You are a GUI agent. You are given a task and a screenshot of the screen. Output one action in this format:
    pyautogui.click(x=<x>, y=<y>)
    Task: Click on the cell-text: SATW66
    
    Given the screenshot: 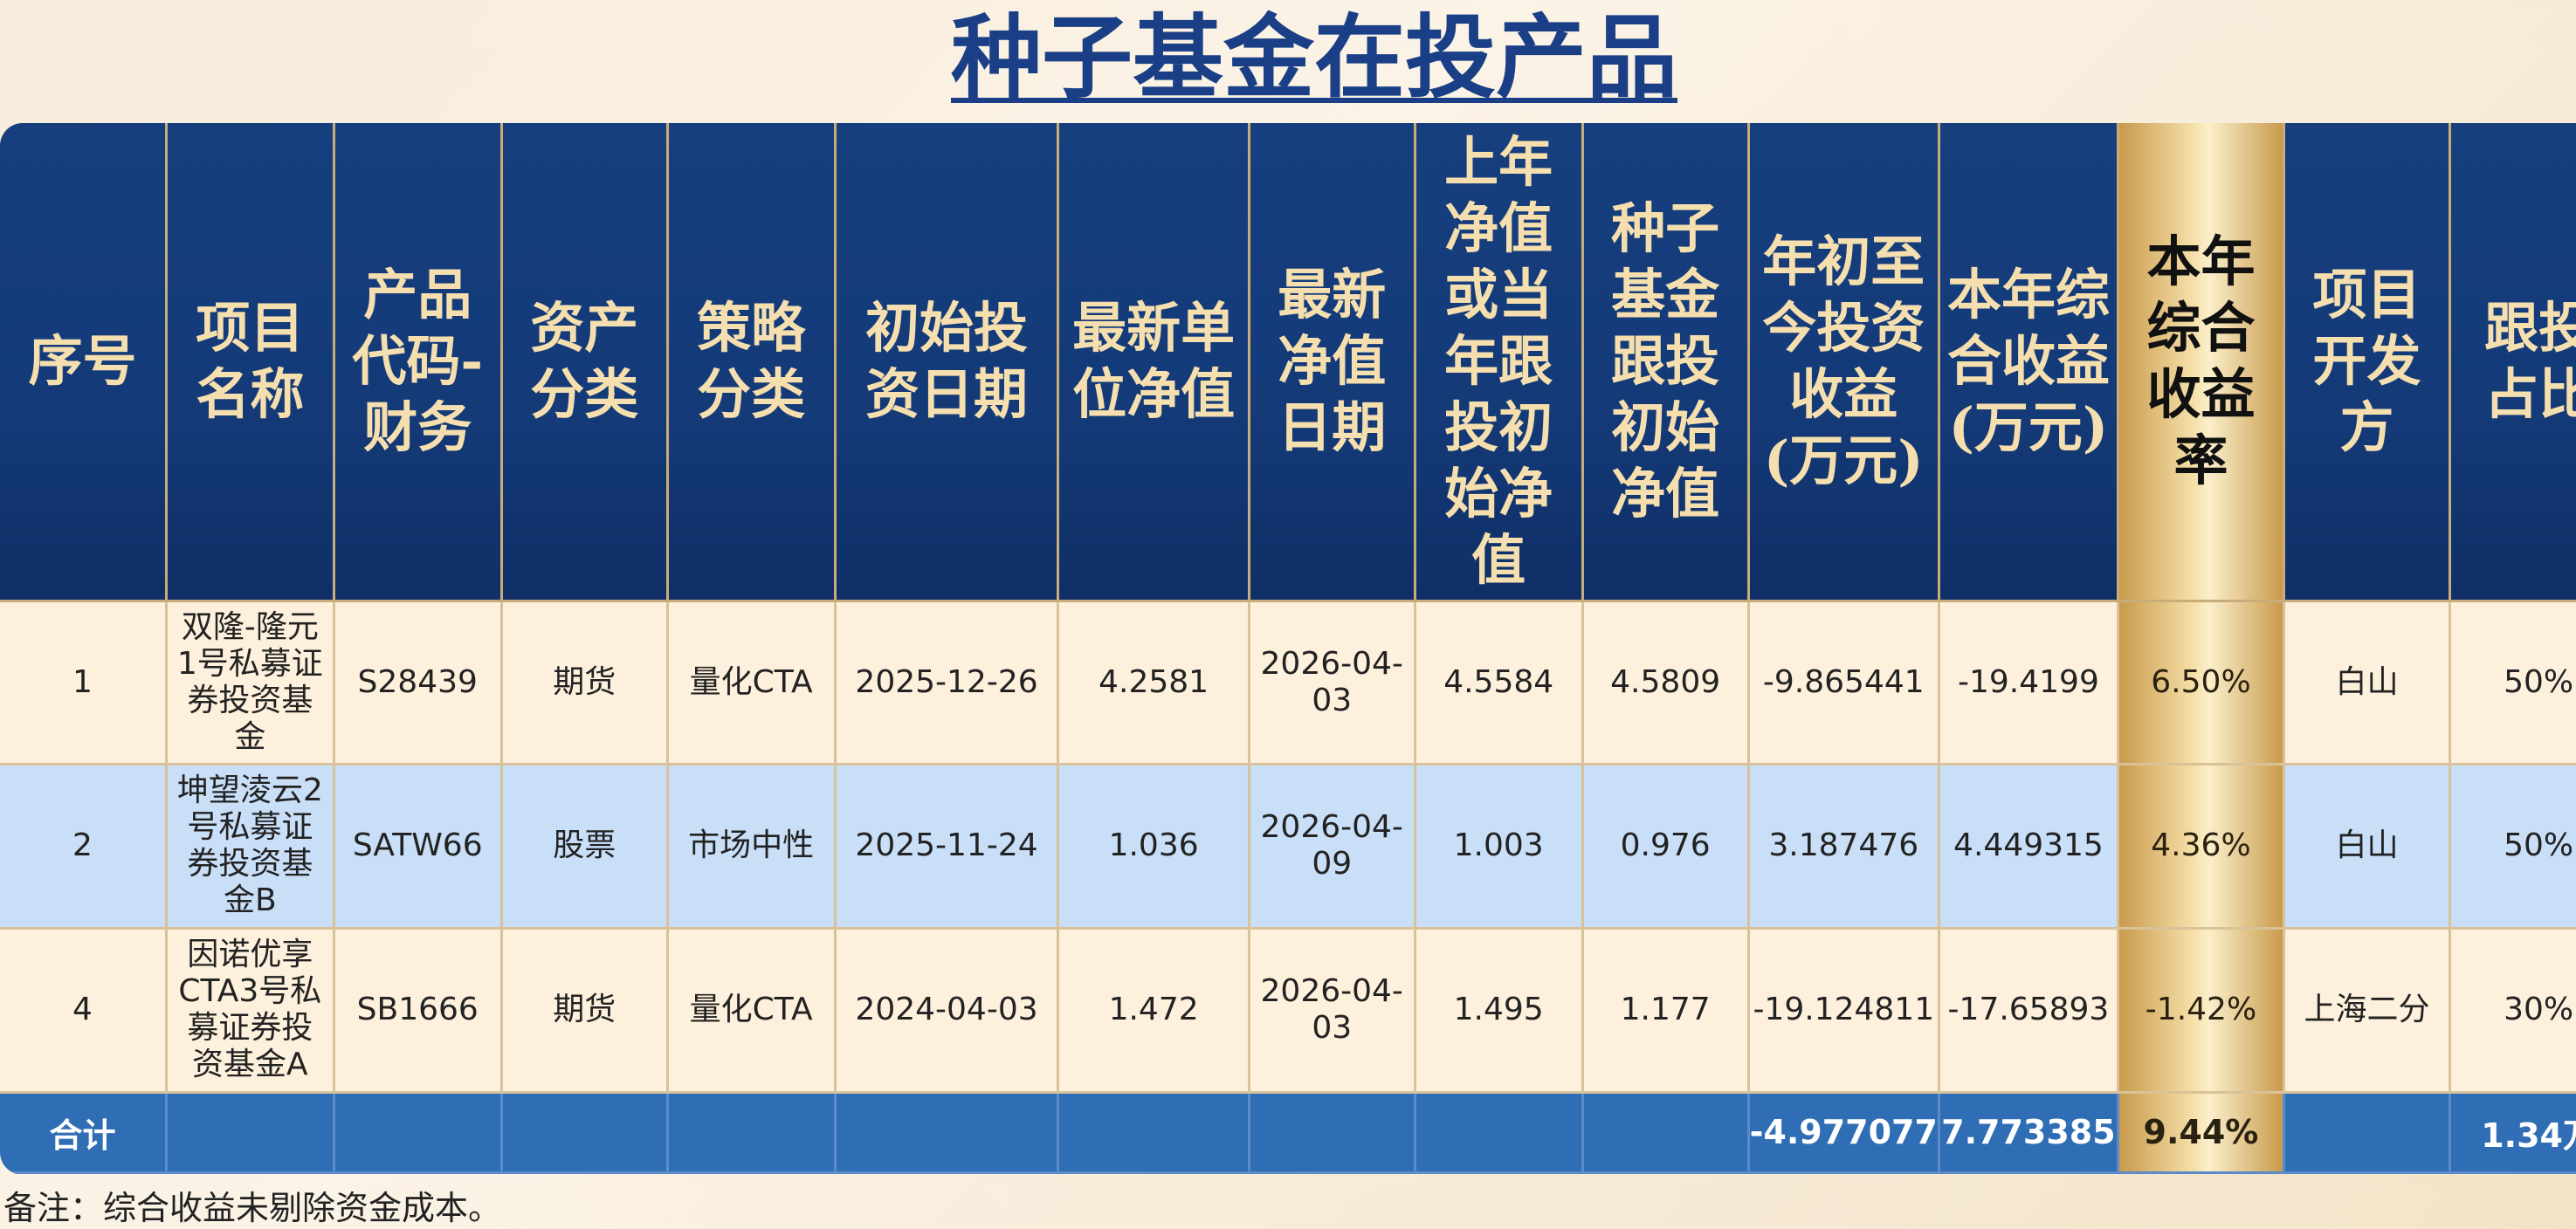 What is the action you would take?
    pyautogui.click(x=417, y=845)
    